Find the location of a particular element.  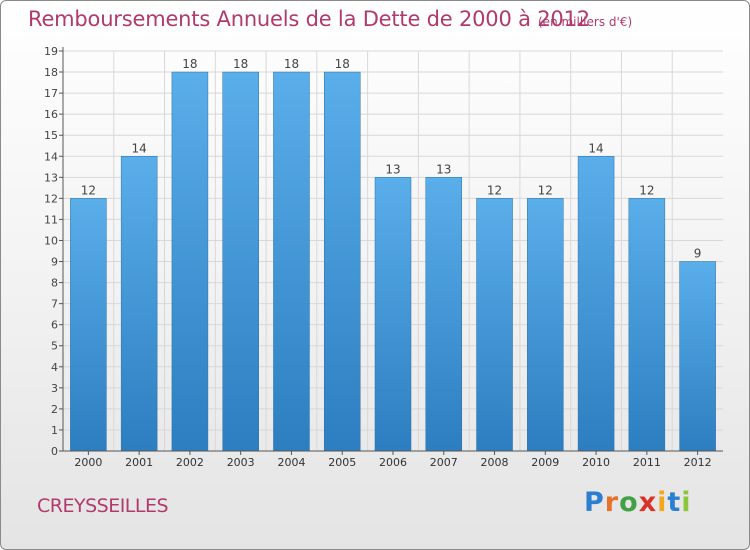

x-tick-label: 2003 is located at coordinates (241, 462).